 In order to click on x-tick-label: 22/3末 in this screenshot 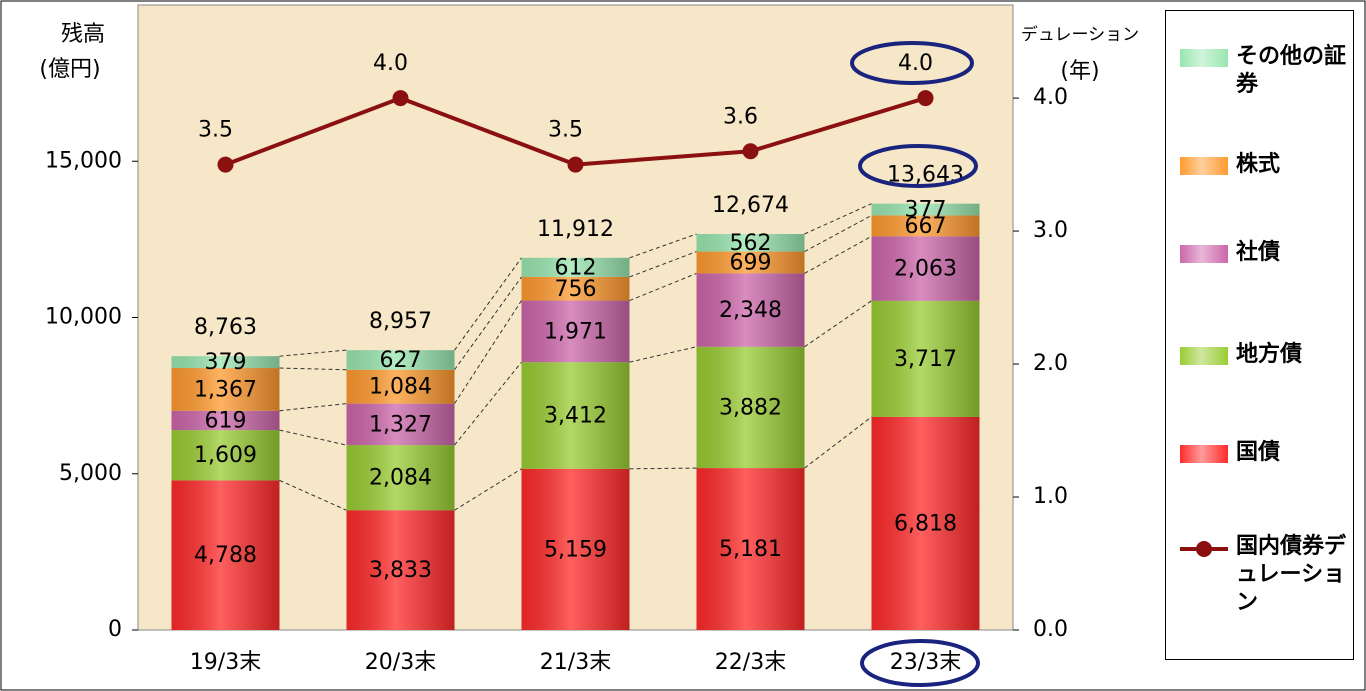, I will do `click(750, 662)`.